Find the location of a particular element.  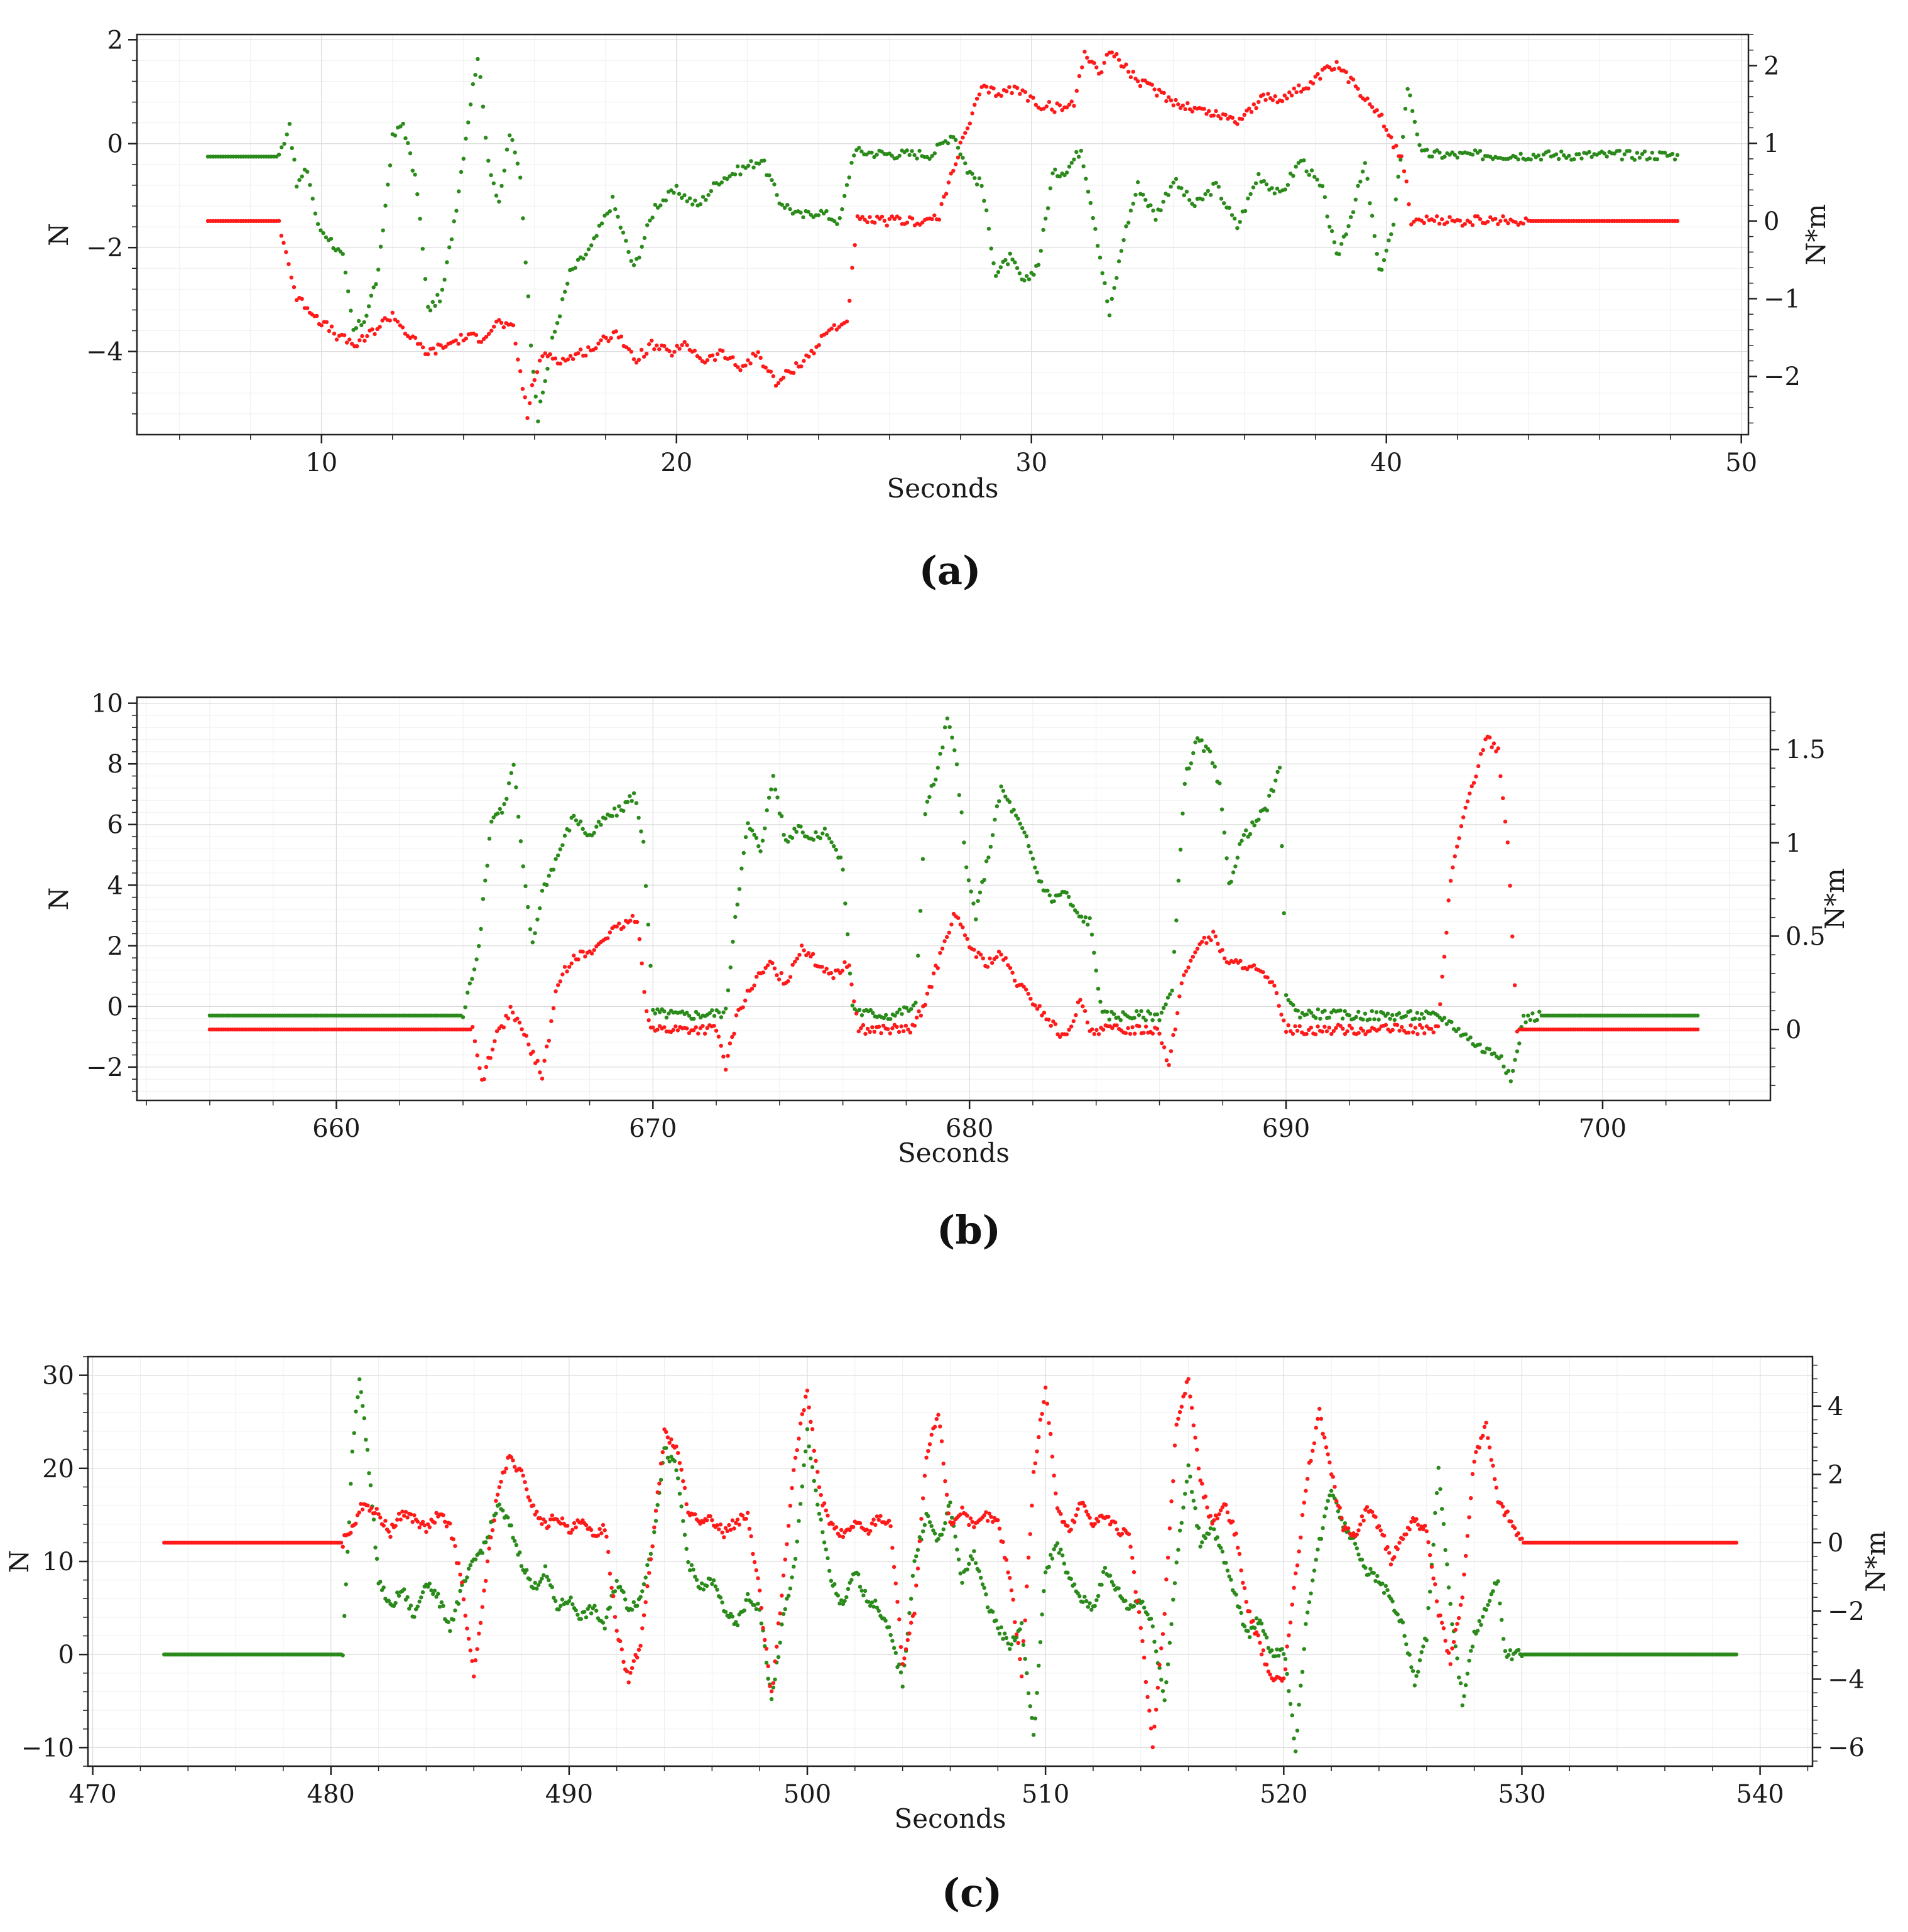

y-right-tick-label: −4 is located at coordinates (1846, 1679).